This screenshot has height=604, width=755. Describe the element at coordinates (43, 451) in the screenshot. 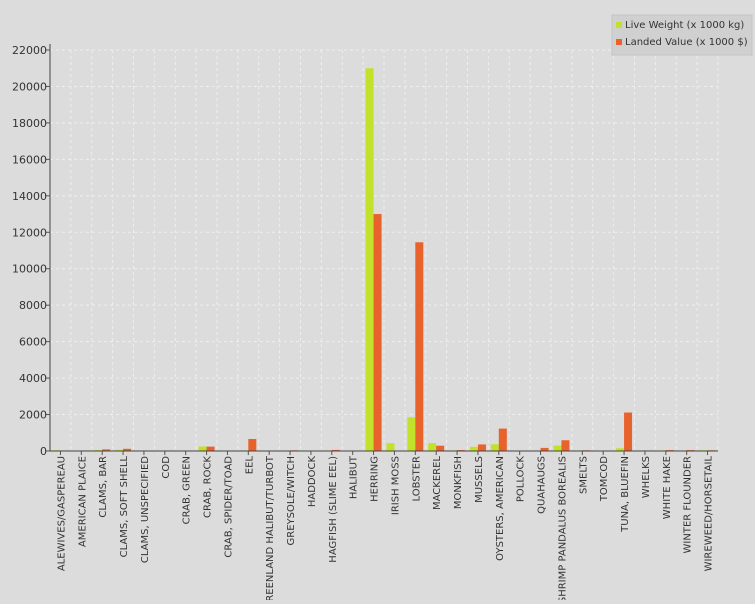

I see `y-tick-label: 0` at that location.